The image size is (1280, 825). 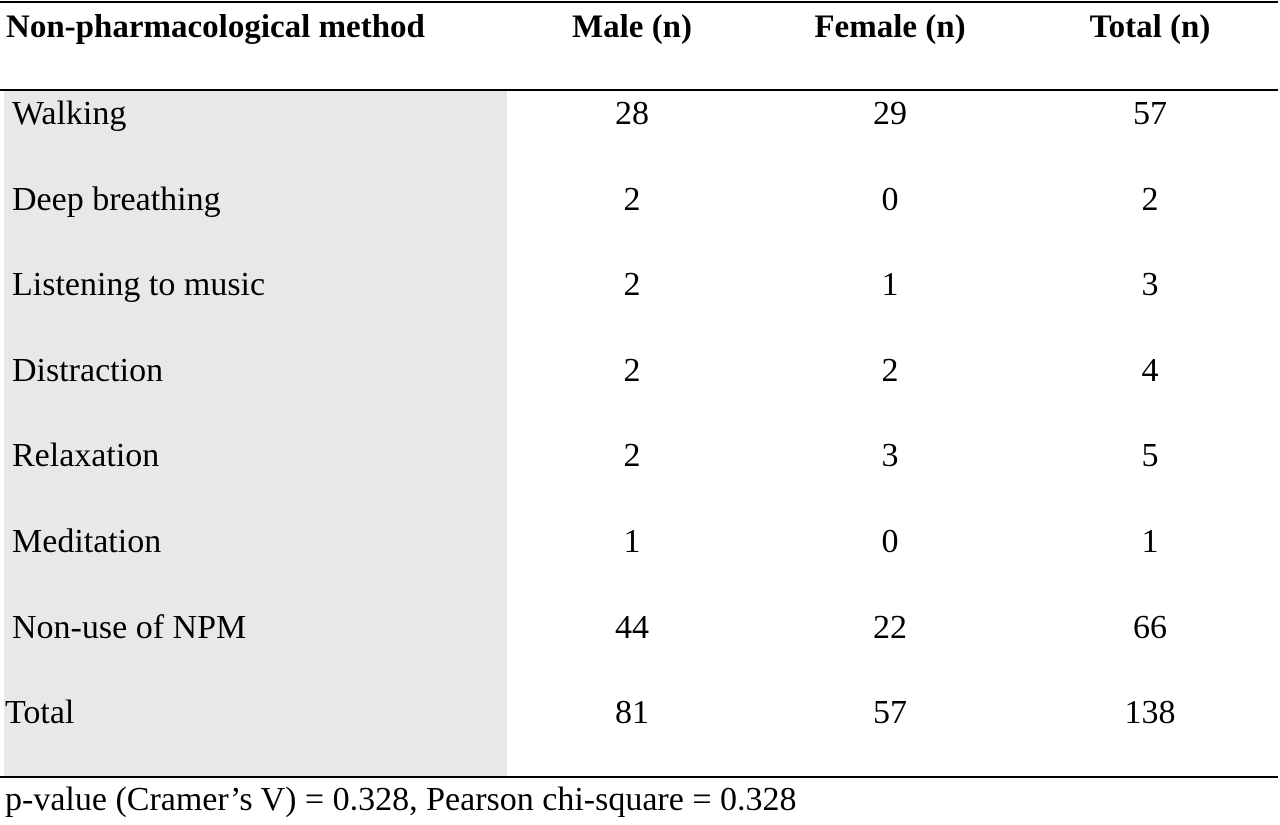 What do you see at coordinates (890, 113) in the screenshot?
I see `female-cell: 29` at bounding box center [890, 113].